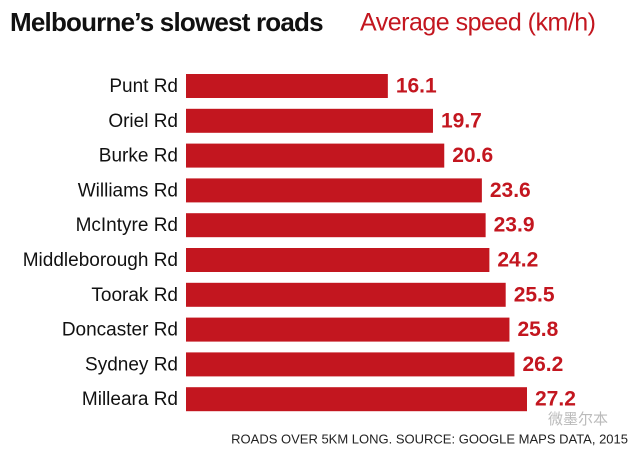 The width and height of the screenshot is (640, 460). I want to click on chart-title: Melbourne’s slowest roads, so click(166, 22).